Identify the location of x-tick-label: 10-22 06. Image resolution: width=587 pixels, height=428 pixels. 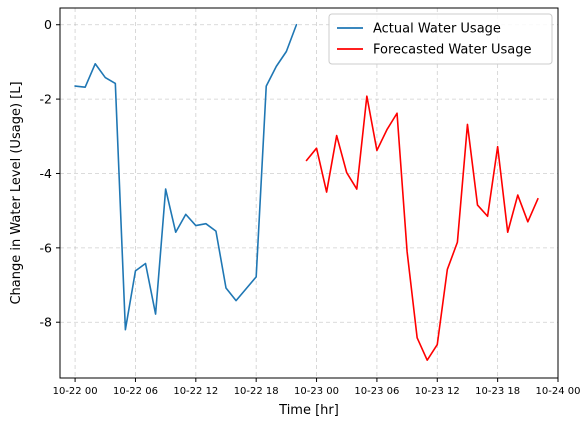
(135, 391).